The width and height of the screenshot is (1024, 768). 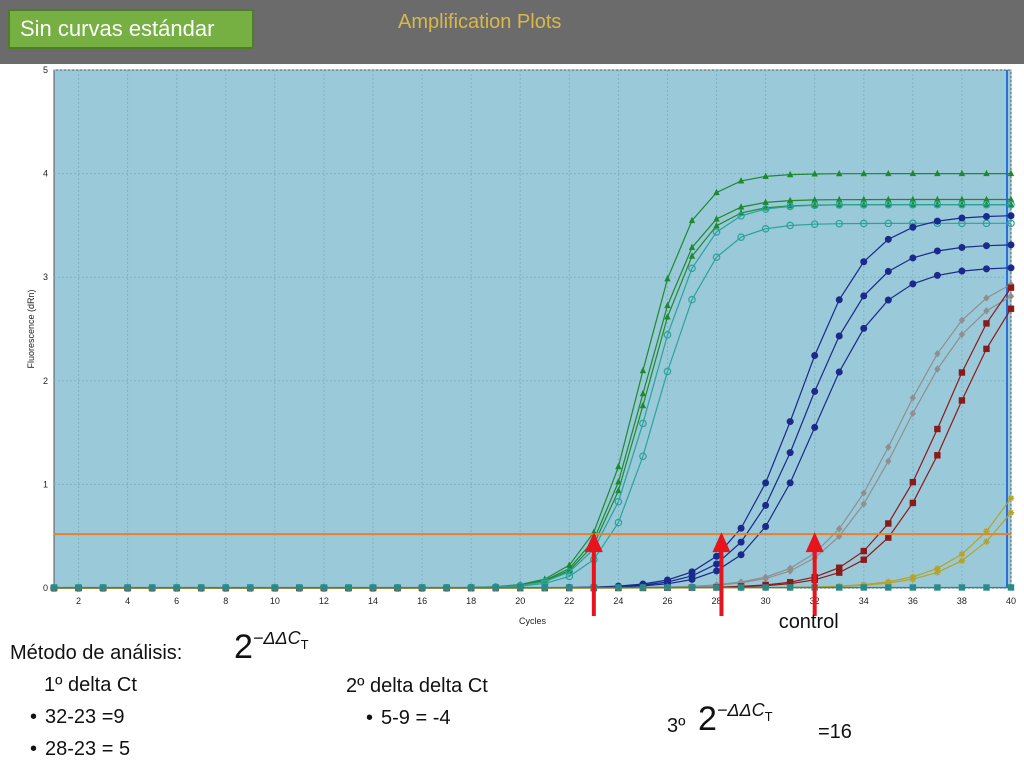 What do you see at coordinates (766, 601) in the screenshot?
I see `x-tick-label: 30` at bounding box center [766, 601].